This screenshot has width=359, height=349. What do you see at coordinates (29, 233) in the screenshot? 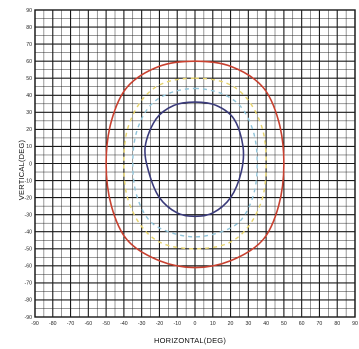
I see `y-tick-label: -40` at bounding box center [29, 233].